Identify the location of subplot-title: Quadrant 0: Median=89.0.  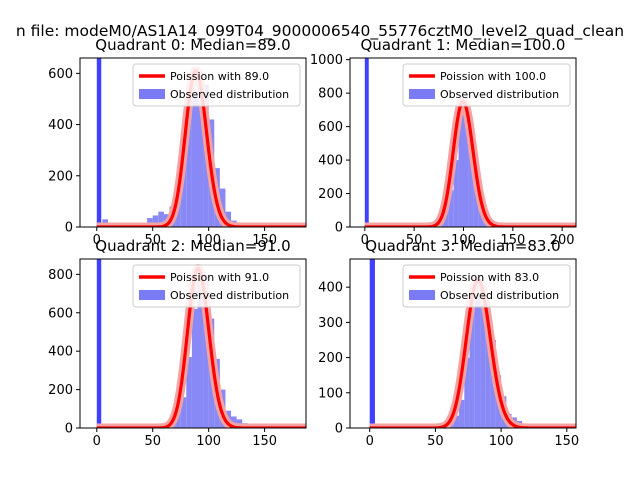
(192, 45).